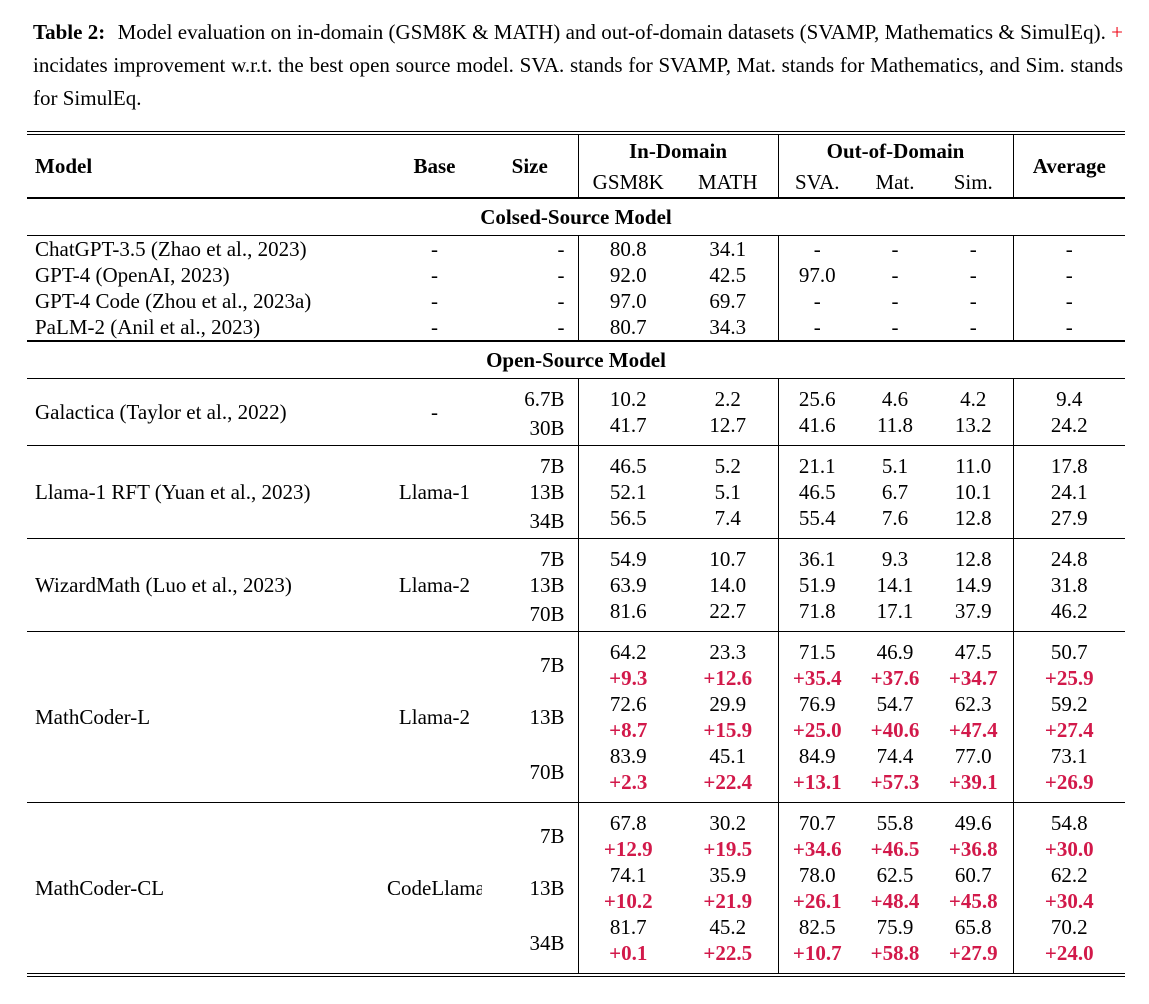  What do you see at coordinates (1069, 555) in the screenshot?
I see `cell-value: 24.8` at bounding box center [1069, 555].